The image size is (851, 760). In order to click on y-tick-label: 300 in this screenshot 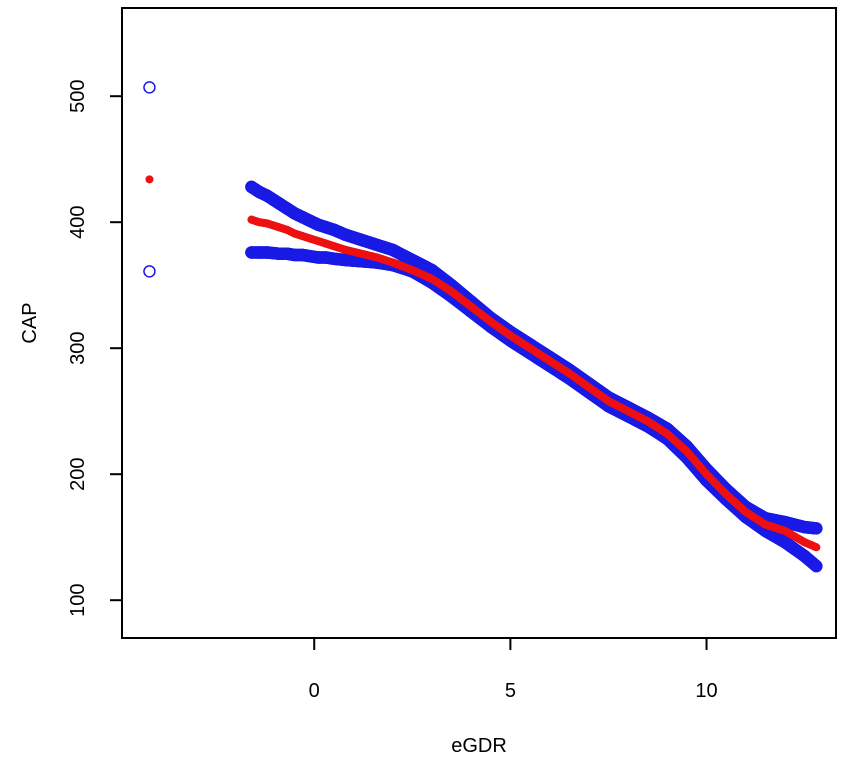, I will do `click(78, 348)`.